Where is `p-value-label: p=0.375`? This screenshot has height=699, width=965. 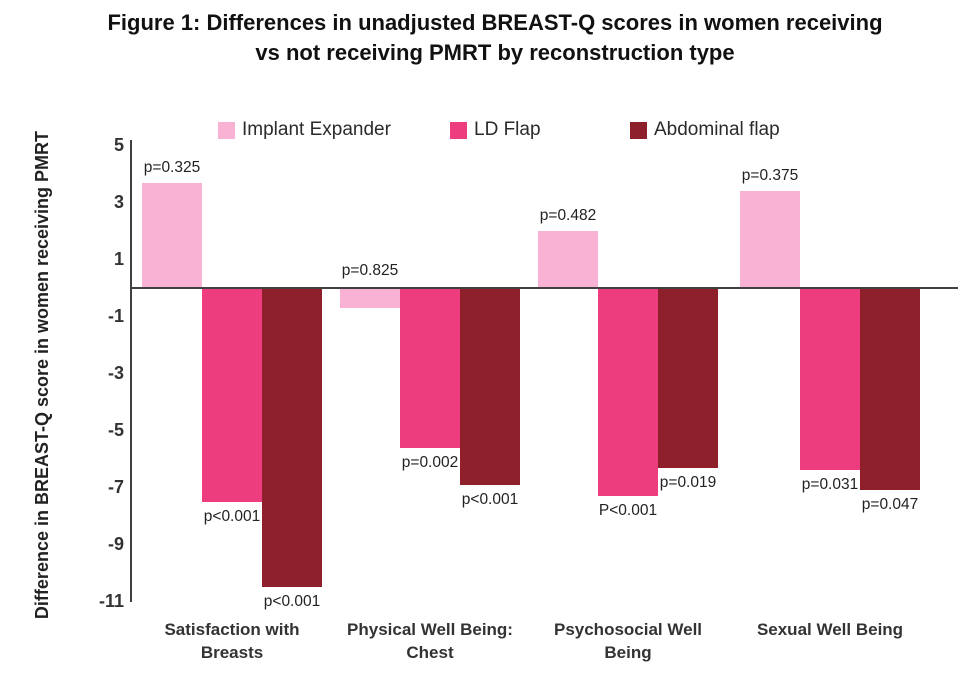
p-value-label: p=0.375 is located at coordinates (770, 176).